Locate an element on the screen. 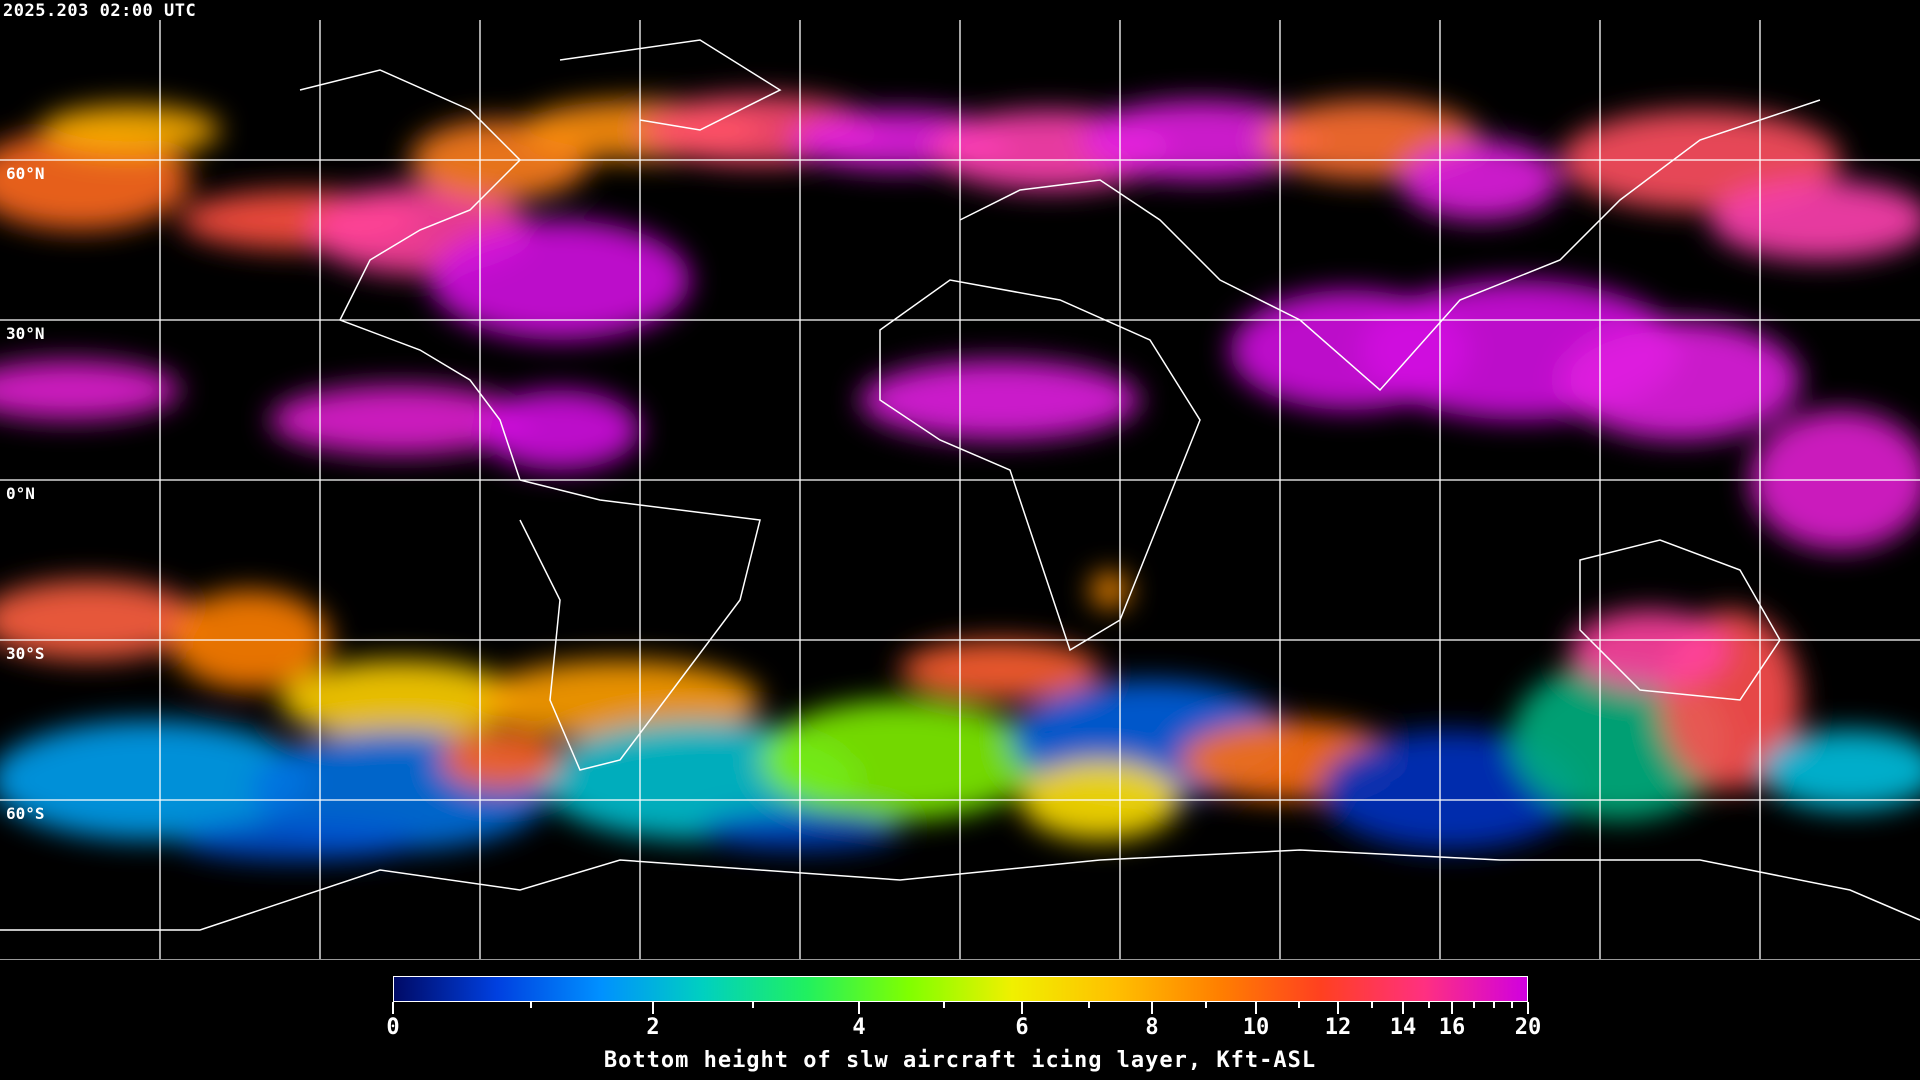  tick-label-2: 2 is located at coordinates (653, 1027).